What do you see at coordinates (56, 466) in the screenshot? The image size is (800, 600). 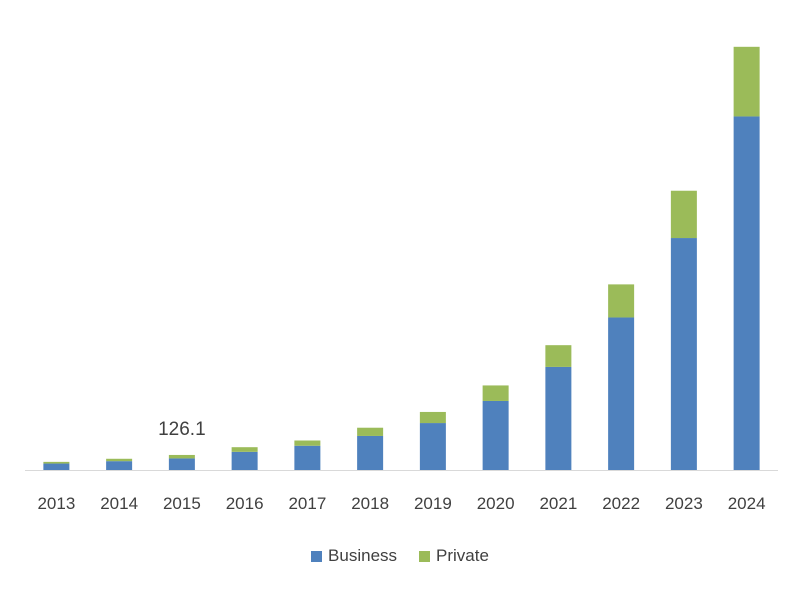 I see `bar-business-2013` at bounding box center [56, 466].